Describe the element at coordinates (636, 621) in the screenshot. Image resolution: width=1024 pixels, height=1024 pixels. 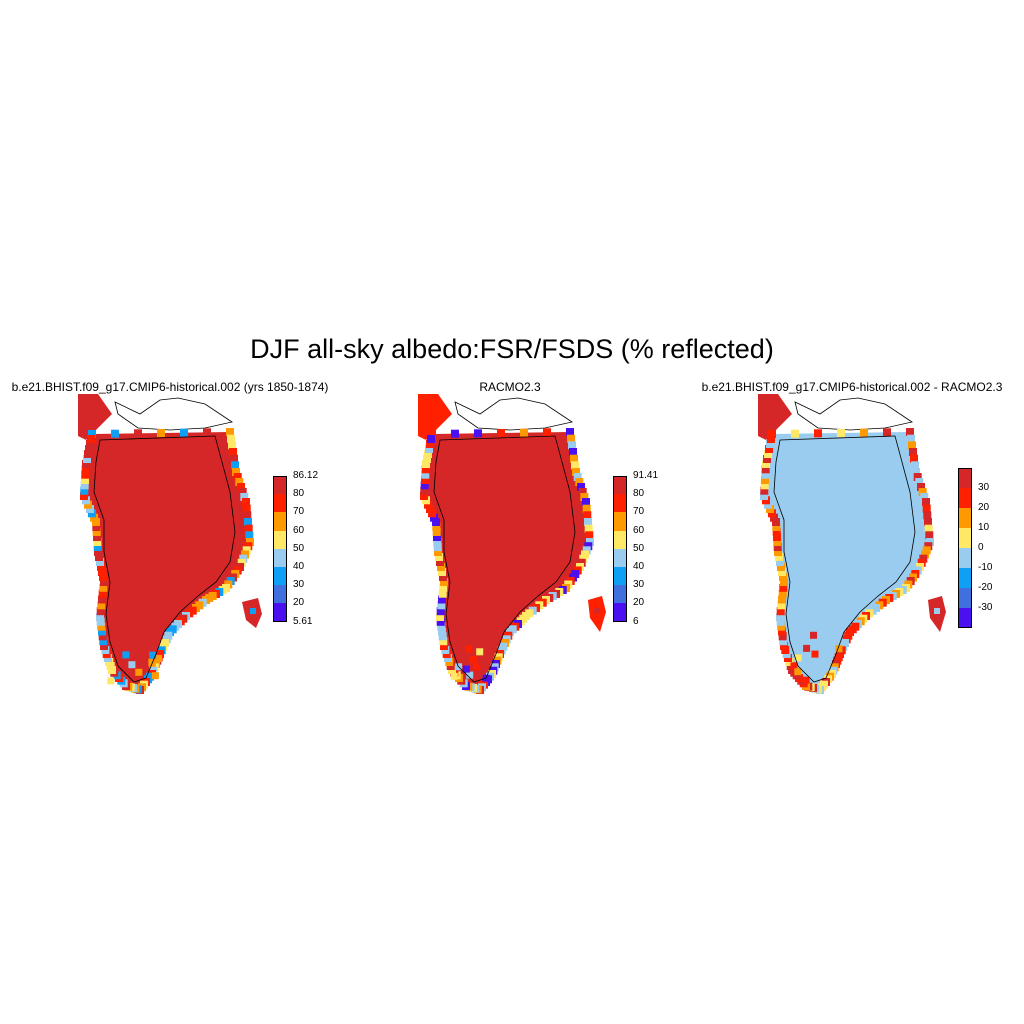
I see `colorbar-tick-label: 6` at that location.